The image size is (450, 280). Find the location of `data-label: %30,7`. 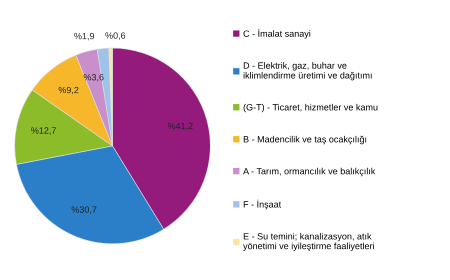

data-label: %30,7 is located at coordinates (84, 210).